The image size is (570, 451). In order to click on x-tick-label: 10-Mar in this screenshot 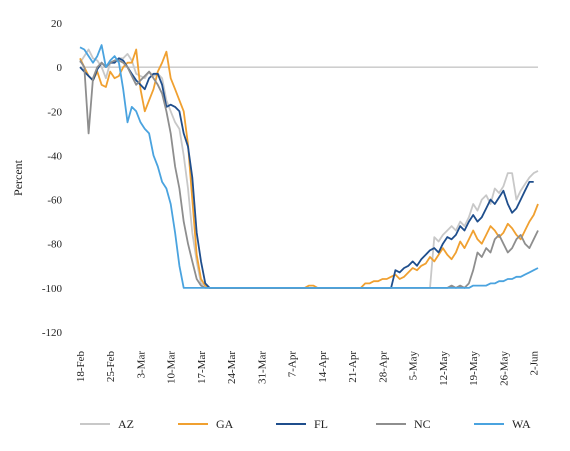, I will do `click(172, 367)`.